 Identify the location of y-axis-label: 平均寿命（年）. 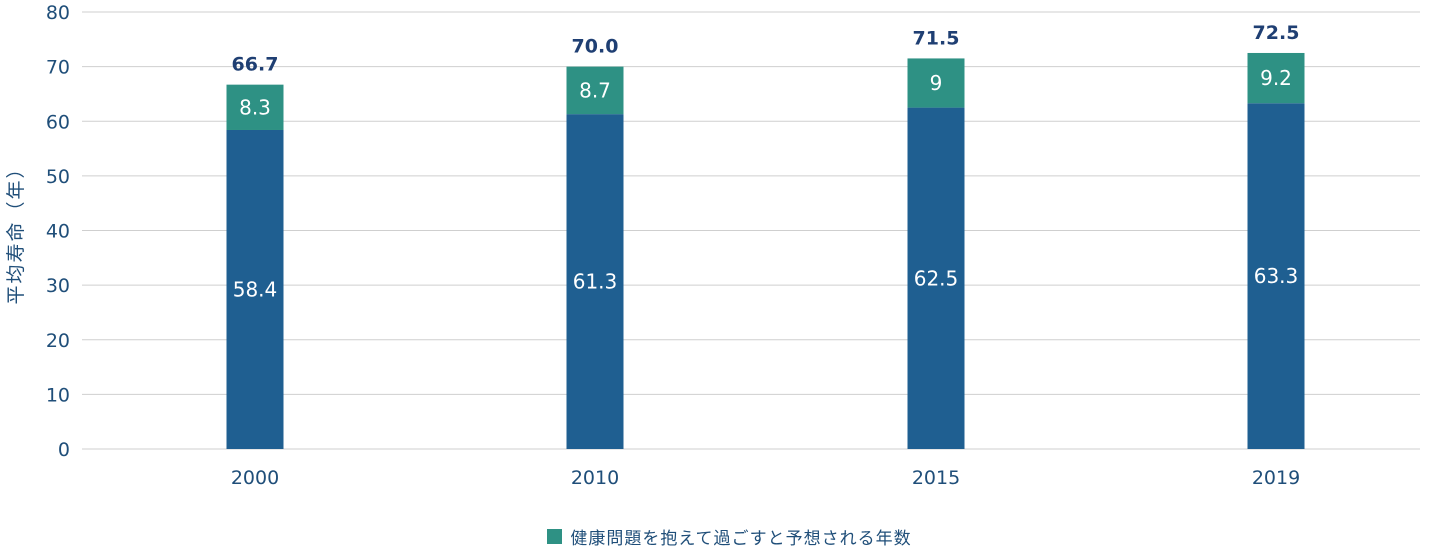
(16, 230).